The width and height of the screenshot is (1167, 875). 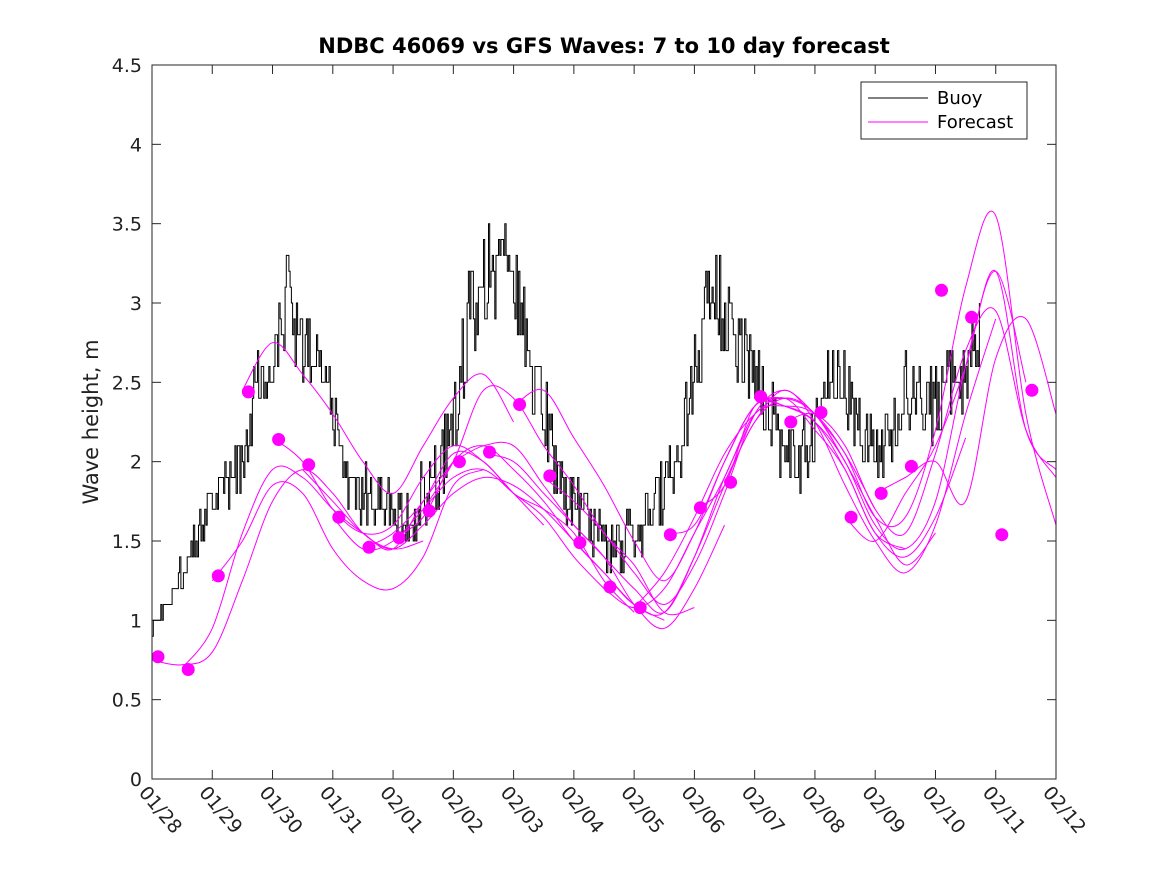 What do you see at coordinates (127, 542) in the screenshot?
I see `y-tick-label: 1.5` at bounding box center [127, 542].